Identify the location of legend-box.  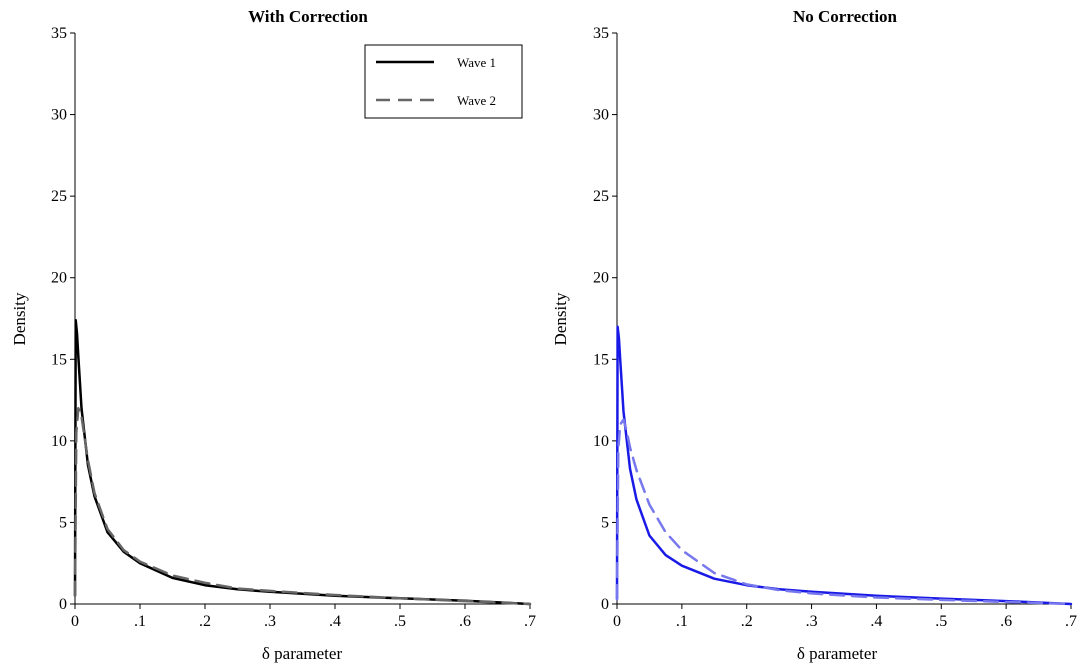
(443, 81).